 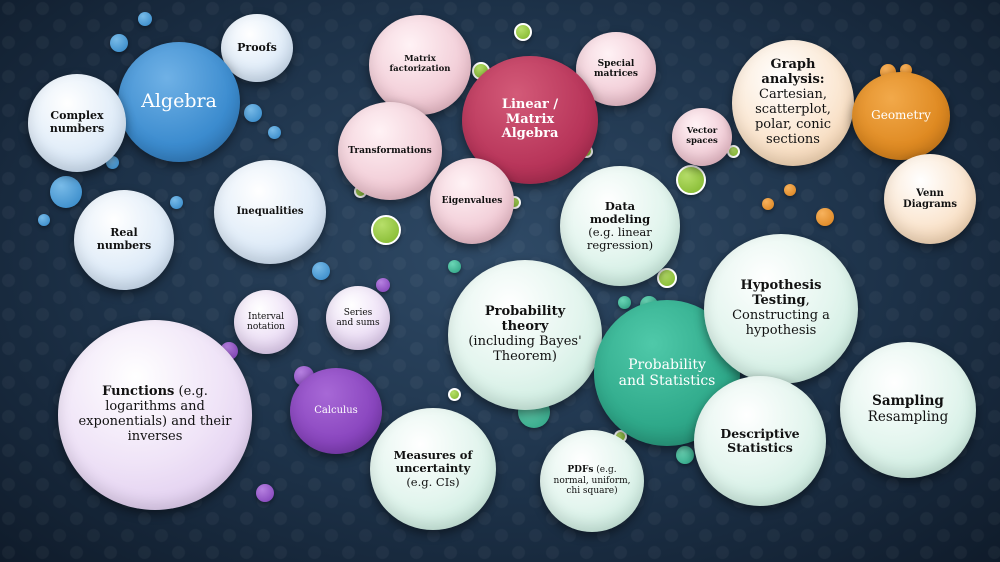 I want to click on transformations-bubble: Transformations, so click(x=390, y=151).